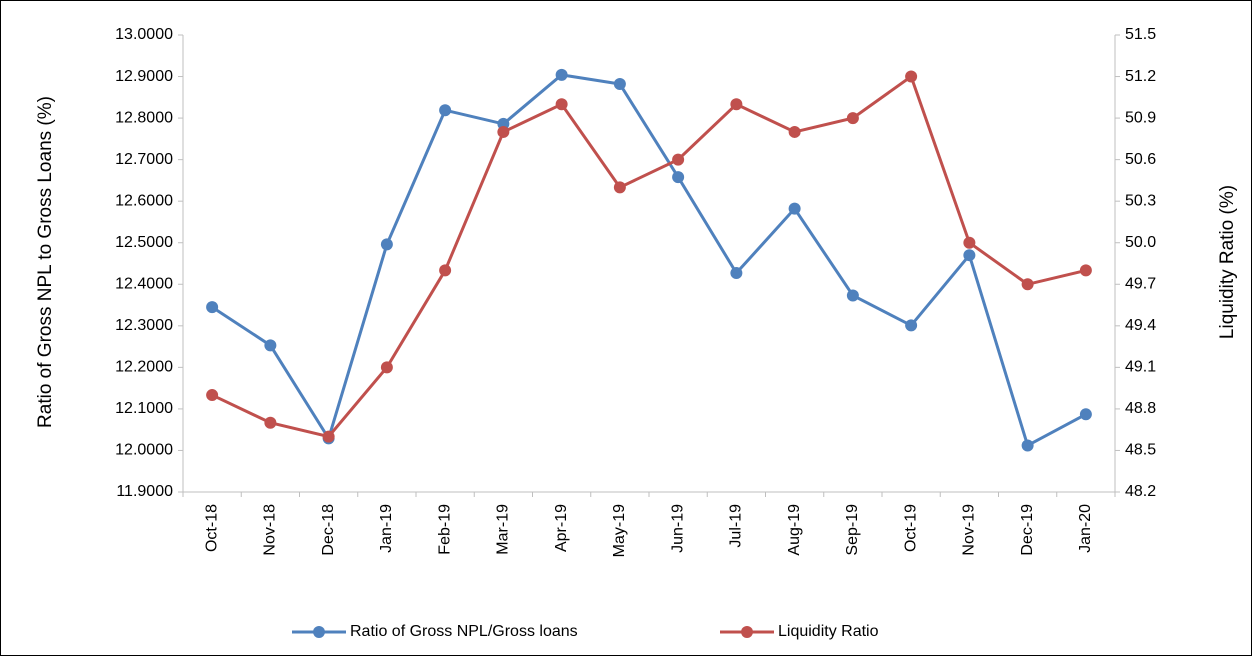 The height and width of the screenshot is (661, 1252). I want to click on y-tick-label: 12.0000, so click(144, 450).